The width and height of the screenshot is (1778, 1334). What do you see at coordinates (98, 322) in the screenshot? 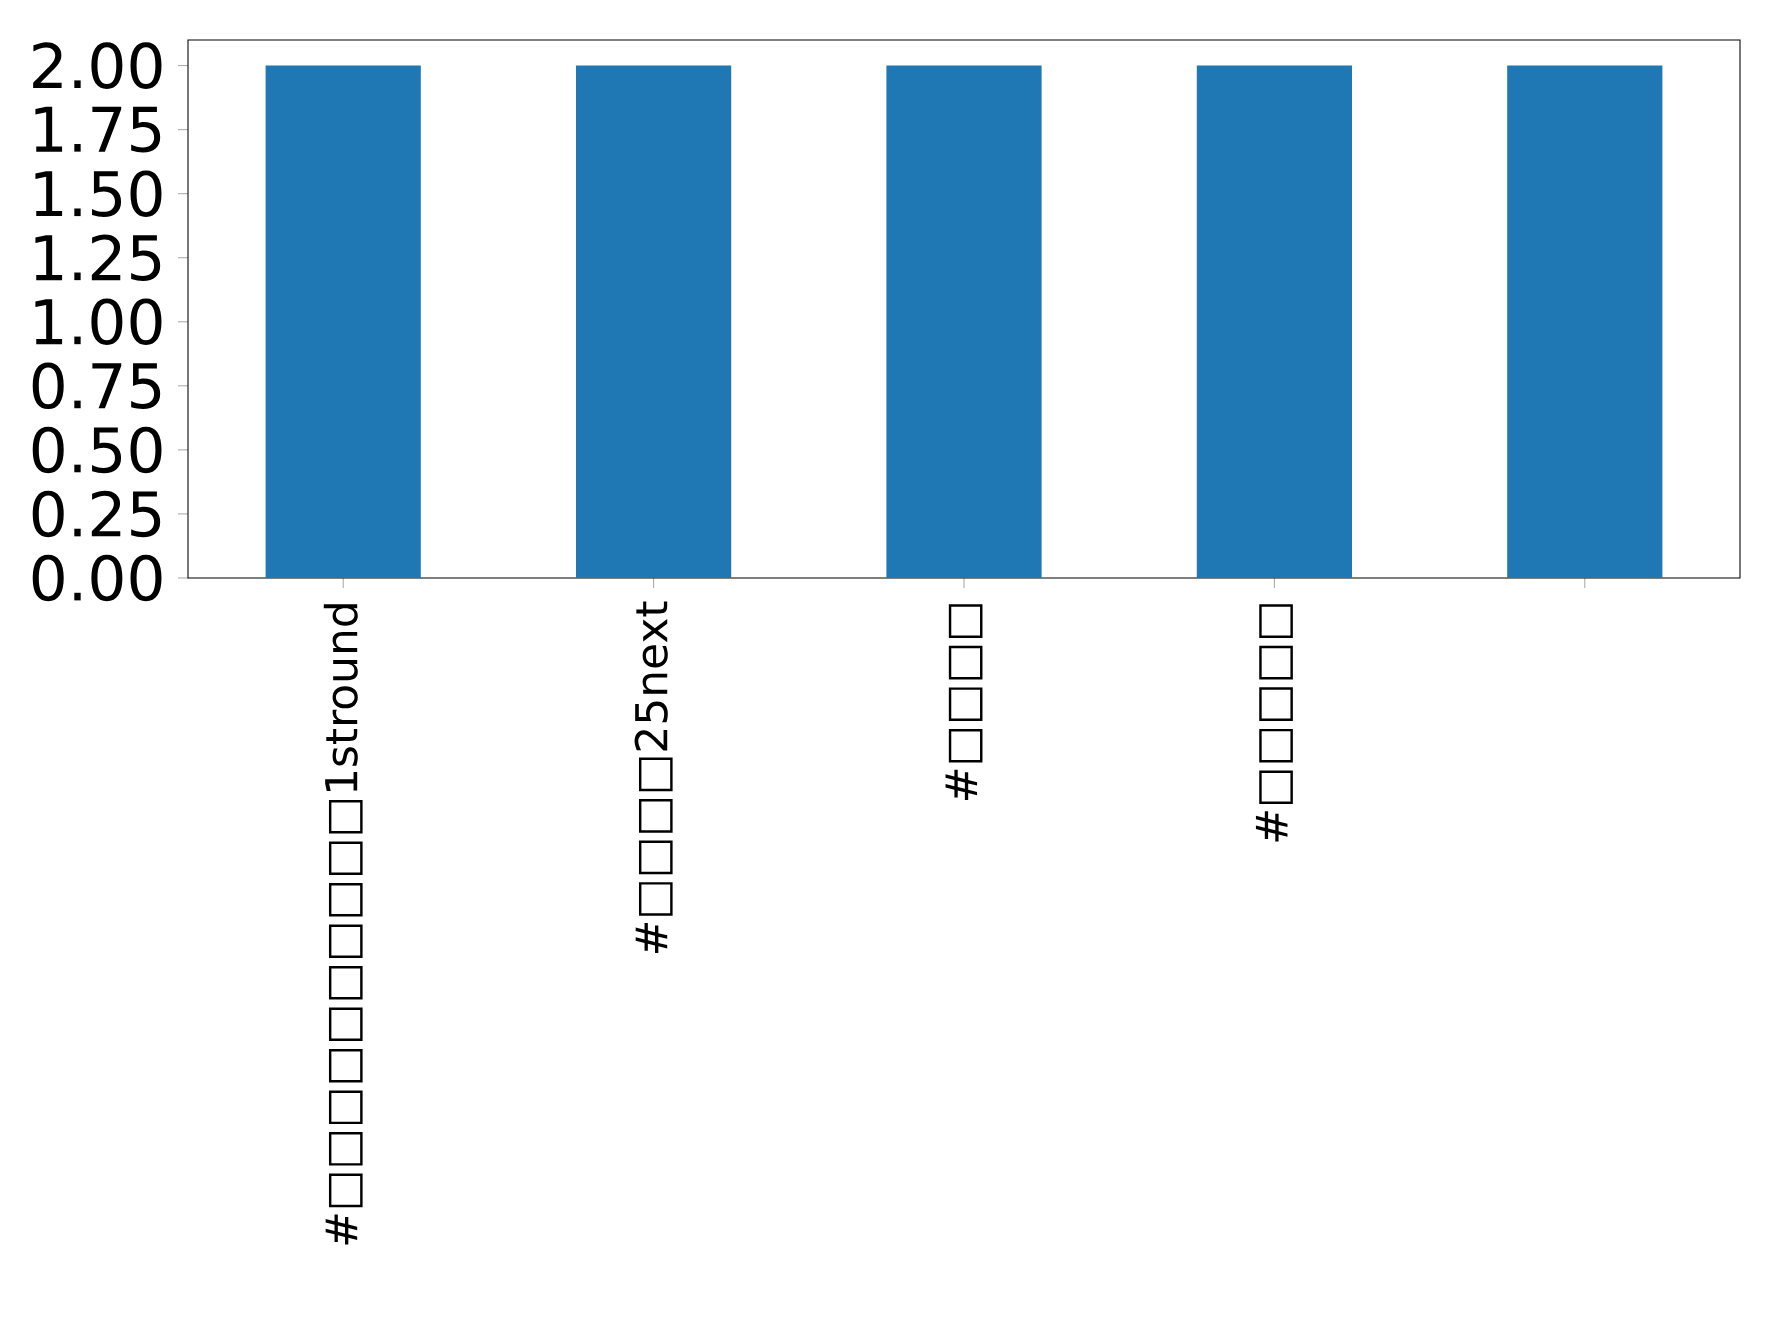
I see `y-tick-label: 1.00` at bounding box center [98, 322].